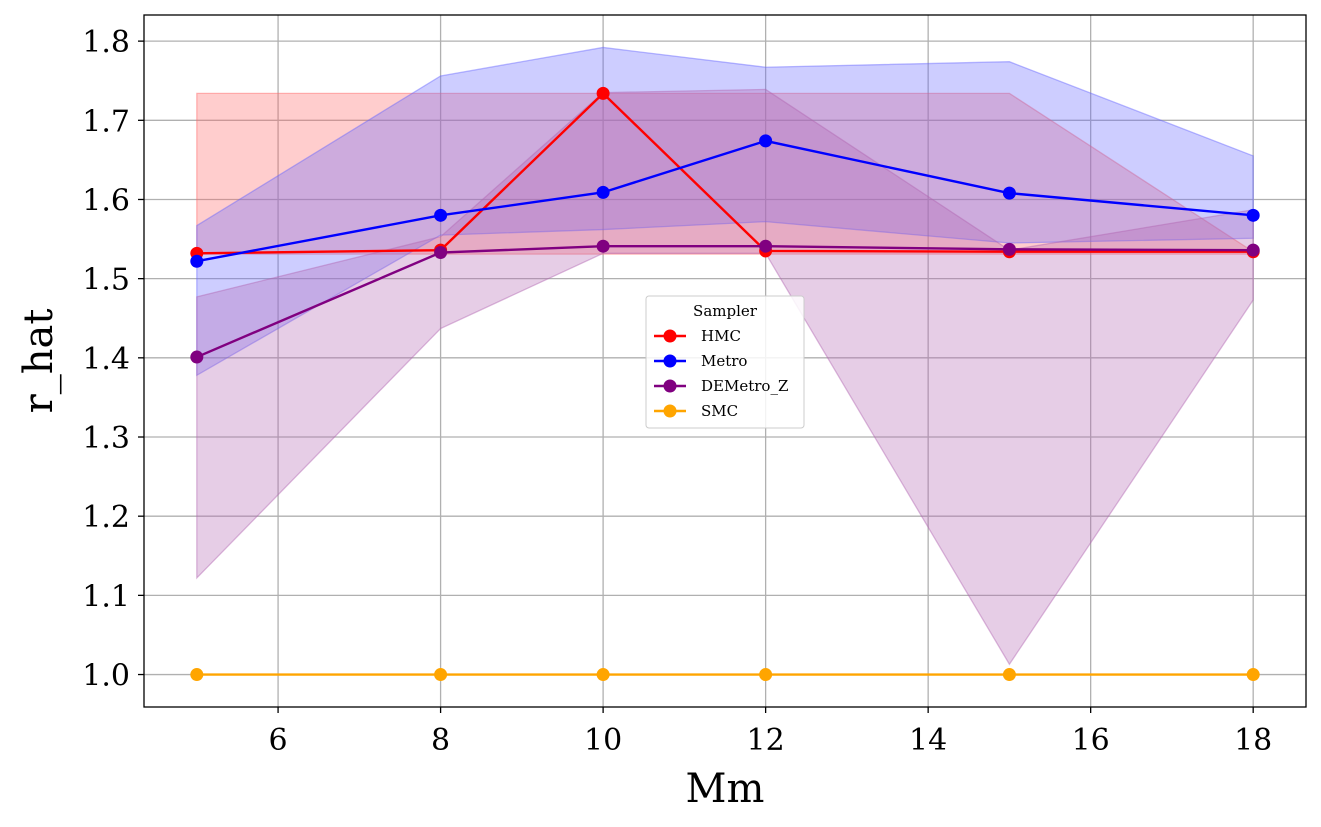 This screenshot has width=1321, height=827. I want to click on legend-entry: DEMetro_Z, so click(744, 386).